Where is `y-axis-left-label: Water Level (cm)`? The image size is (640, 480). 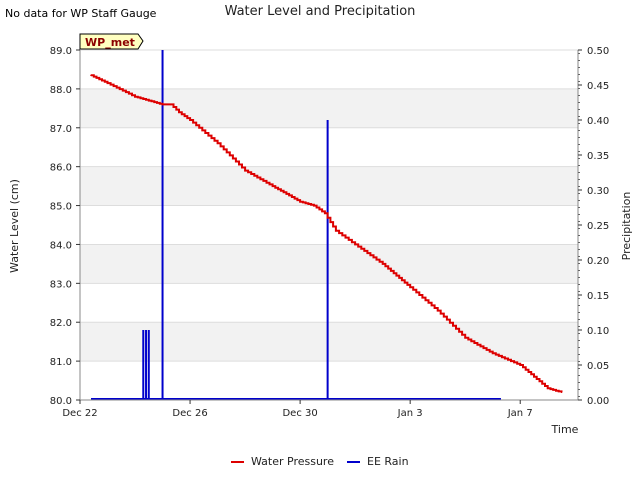 y-axis-left-label: Water Level (cm) is located at coordinates (14, 226).